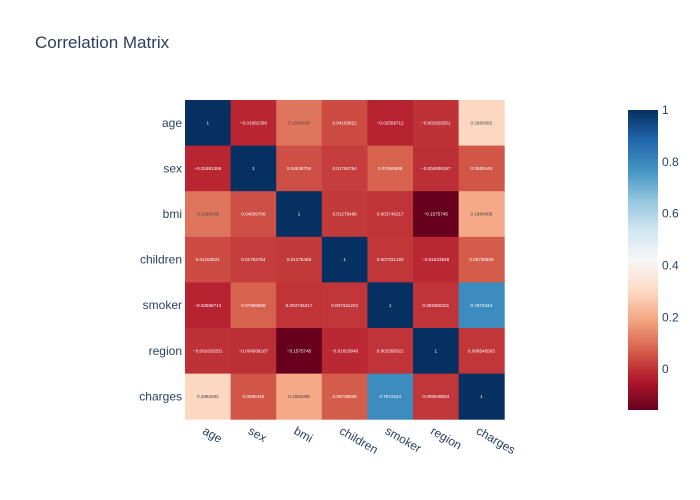 The width and height of the screenshot is (700, 500). I want to click on y-axis-tick-labels: age sex bmi children smoker region charges, so click(160, 260).